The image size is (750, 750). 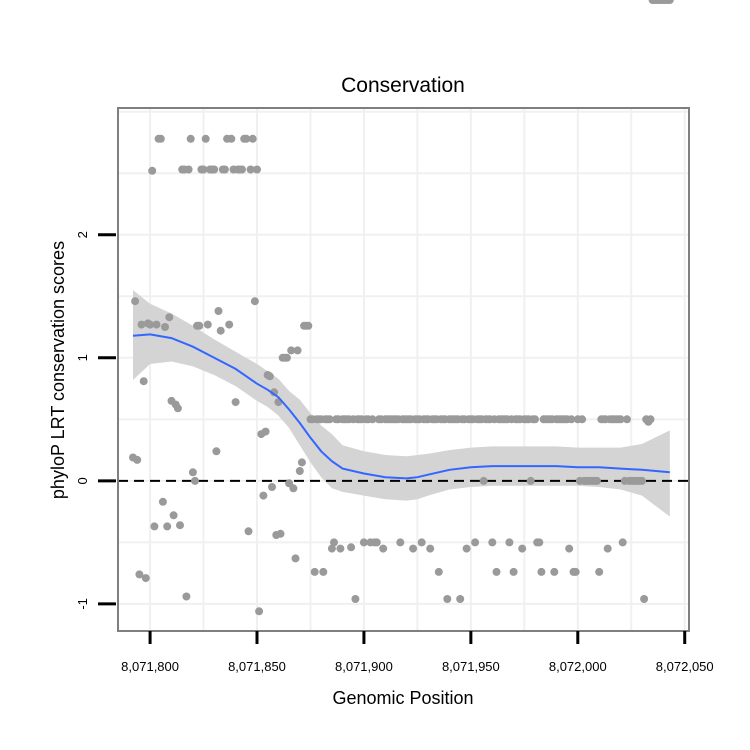 I want to click on x-tick-label: 8,072,000, so click(x=578, y=666).